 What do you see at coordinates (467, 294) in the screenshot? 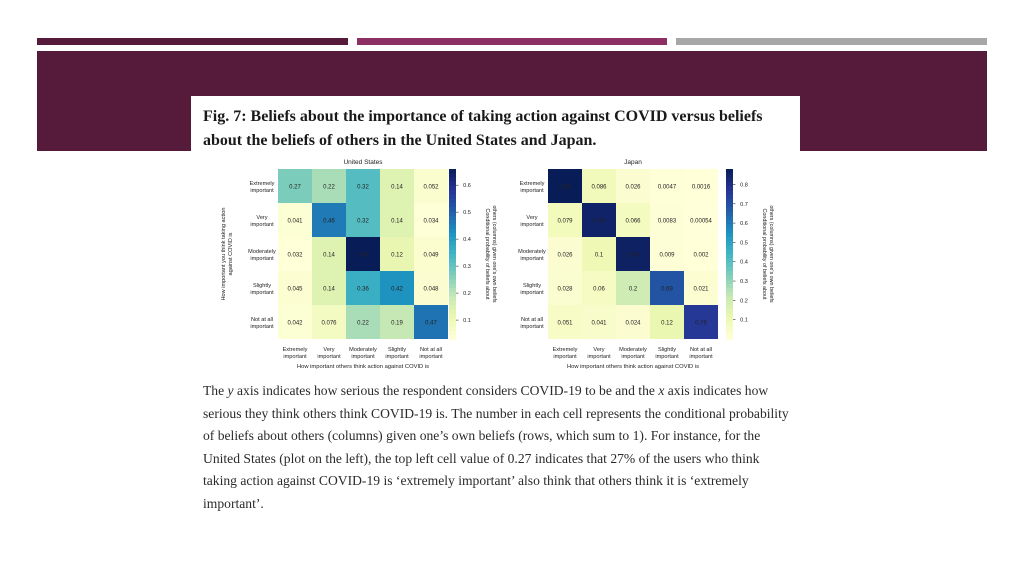
I see `us-colorbar-tick-label: 0.2` at bounding box center [467, 294].